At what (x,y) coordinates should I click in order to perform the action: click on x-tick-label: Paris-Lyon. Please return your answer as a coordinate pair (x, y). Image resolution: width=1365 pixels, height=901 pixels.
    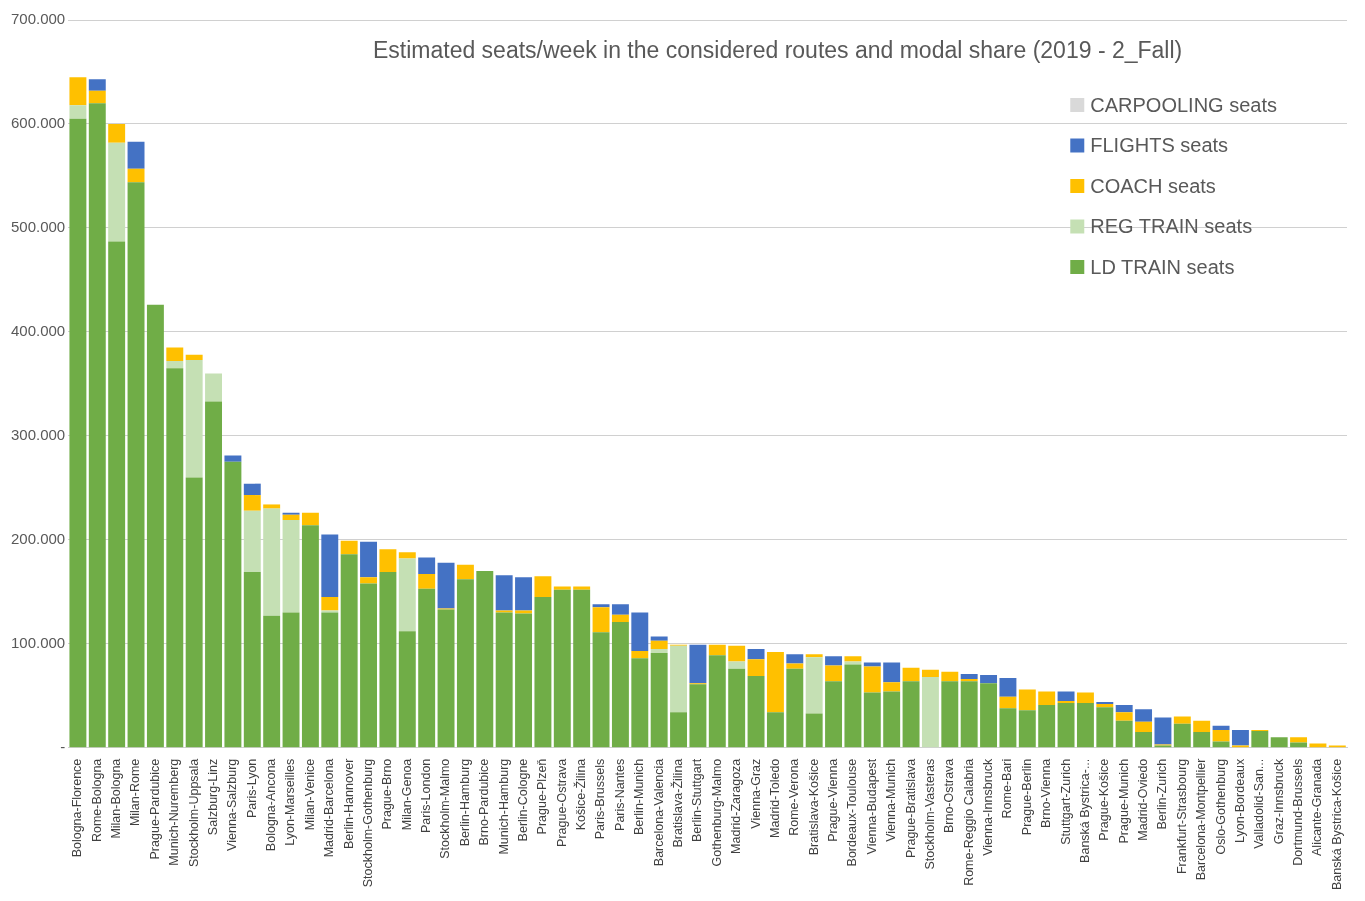
    Looking at the image, I should click on (251, 788).